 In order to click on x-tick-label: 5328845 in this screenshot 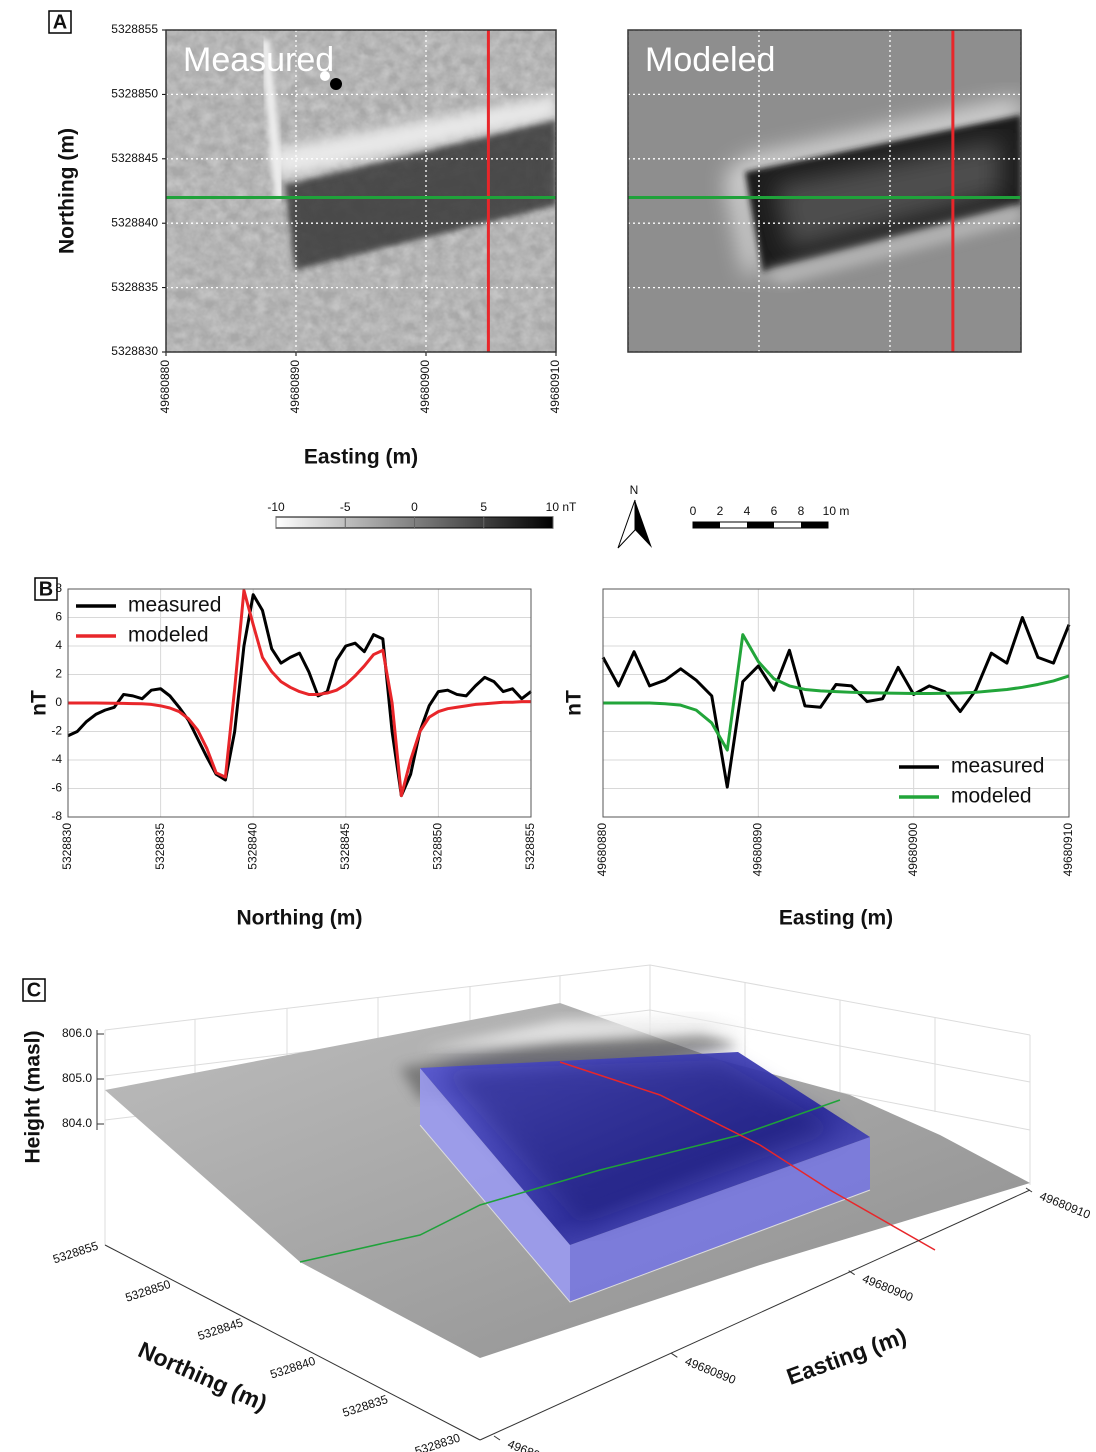, I will do `click(345, 846)`.